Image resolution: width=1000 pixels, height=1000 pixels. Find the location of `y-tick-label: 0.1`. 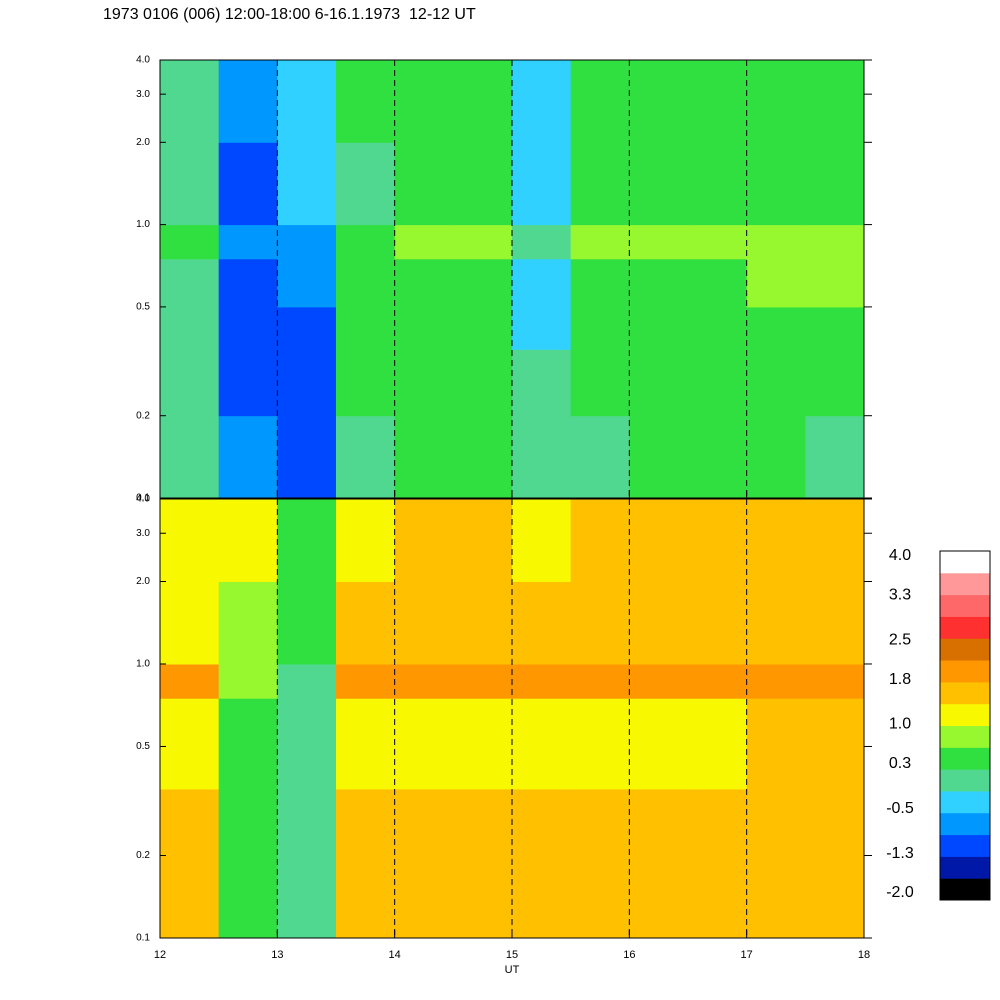

y-tick-label: 0.1 is located at coordinates (143, 498).